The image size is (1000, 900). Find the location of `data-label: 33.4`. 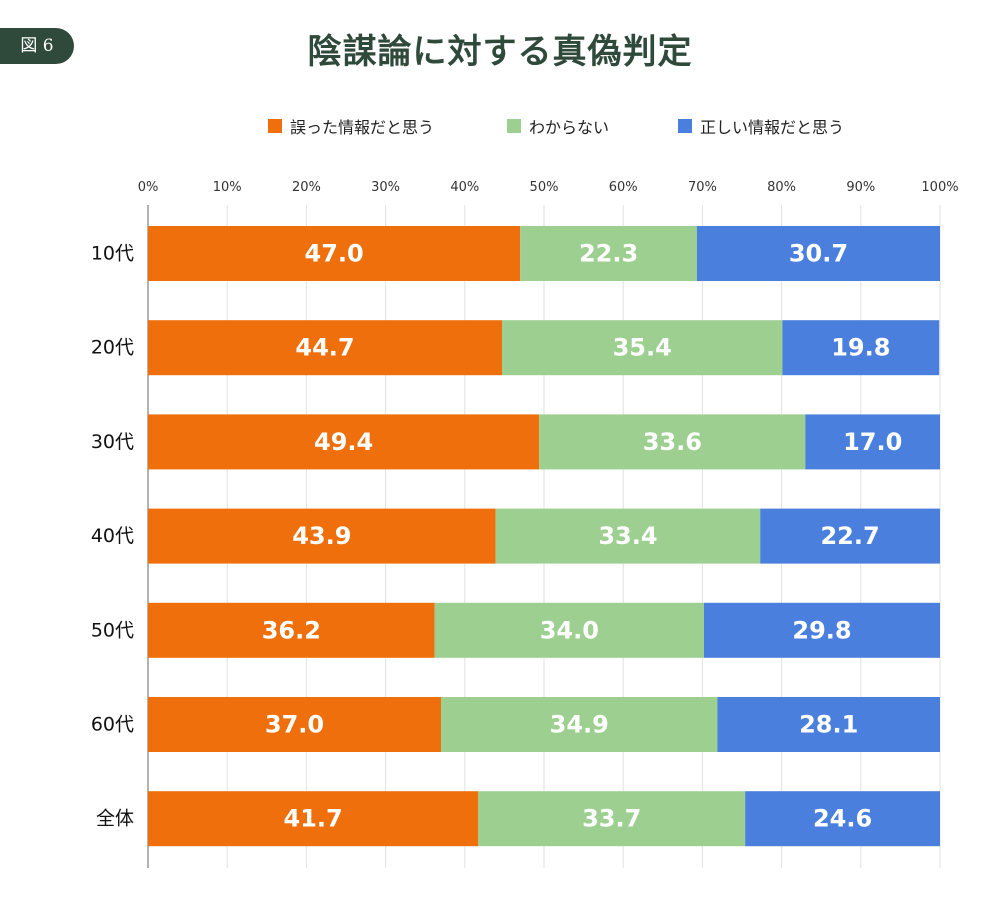

data-label: 33.4 is located at coordinates (627, 536).